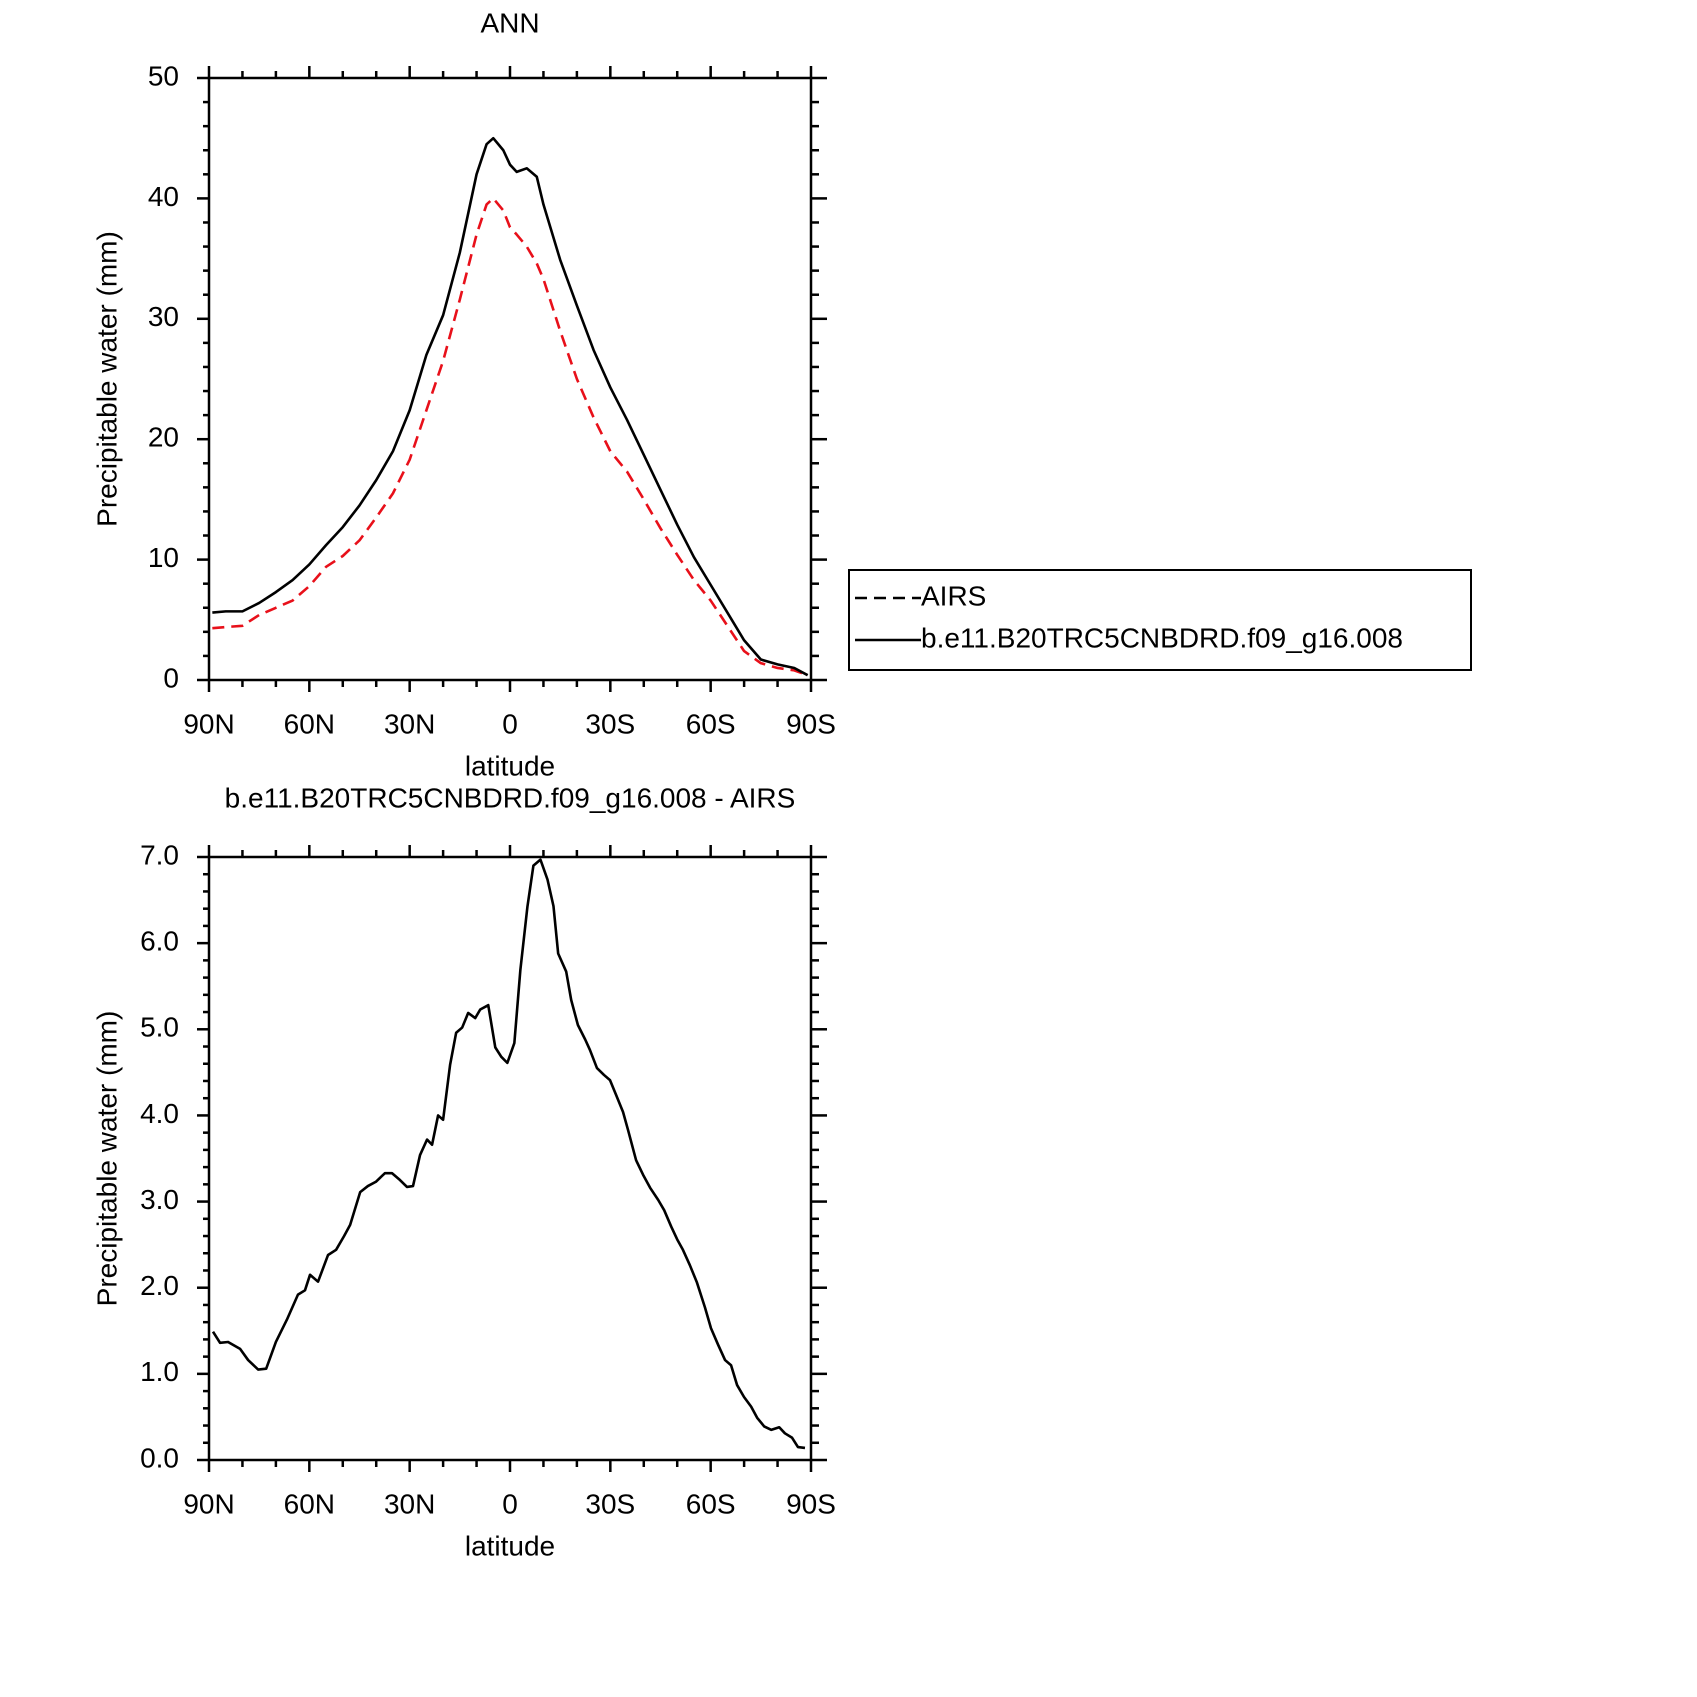  I want to click on legend-label: b.e11.B20TRC5CNBDRD.f09_g16.008, so click(1162, 637).